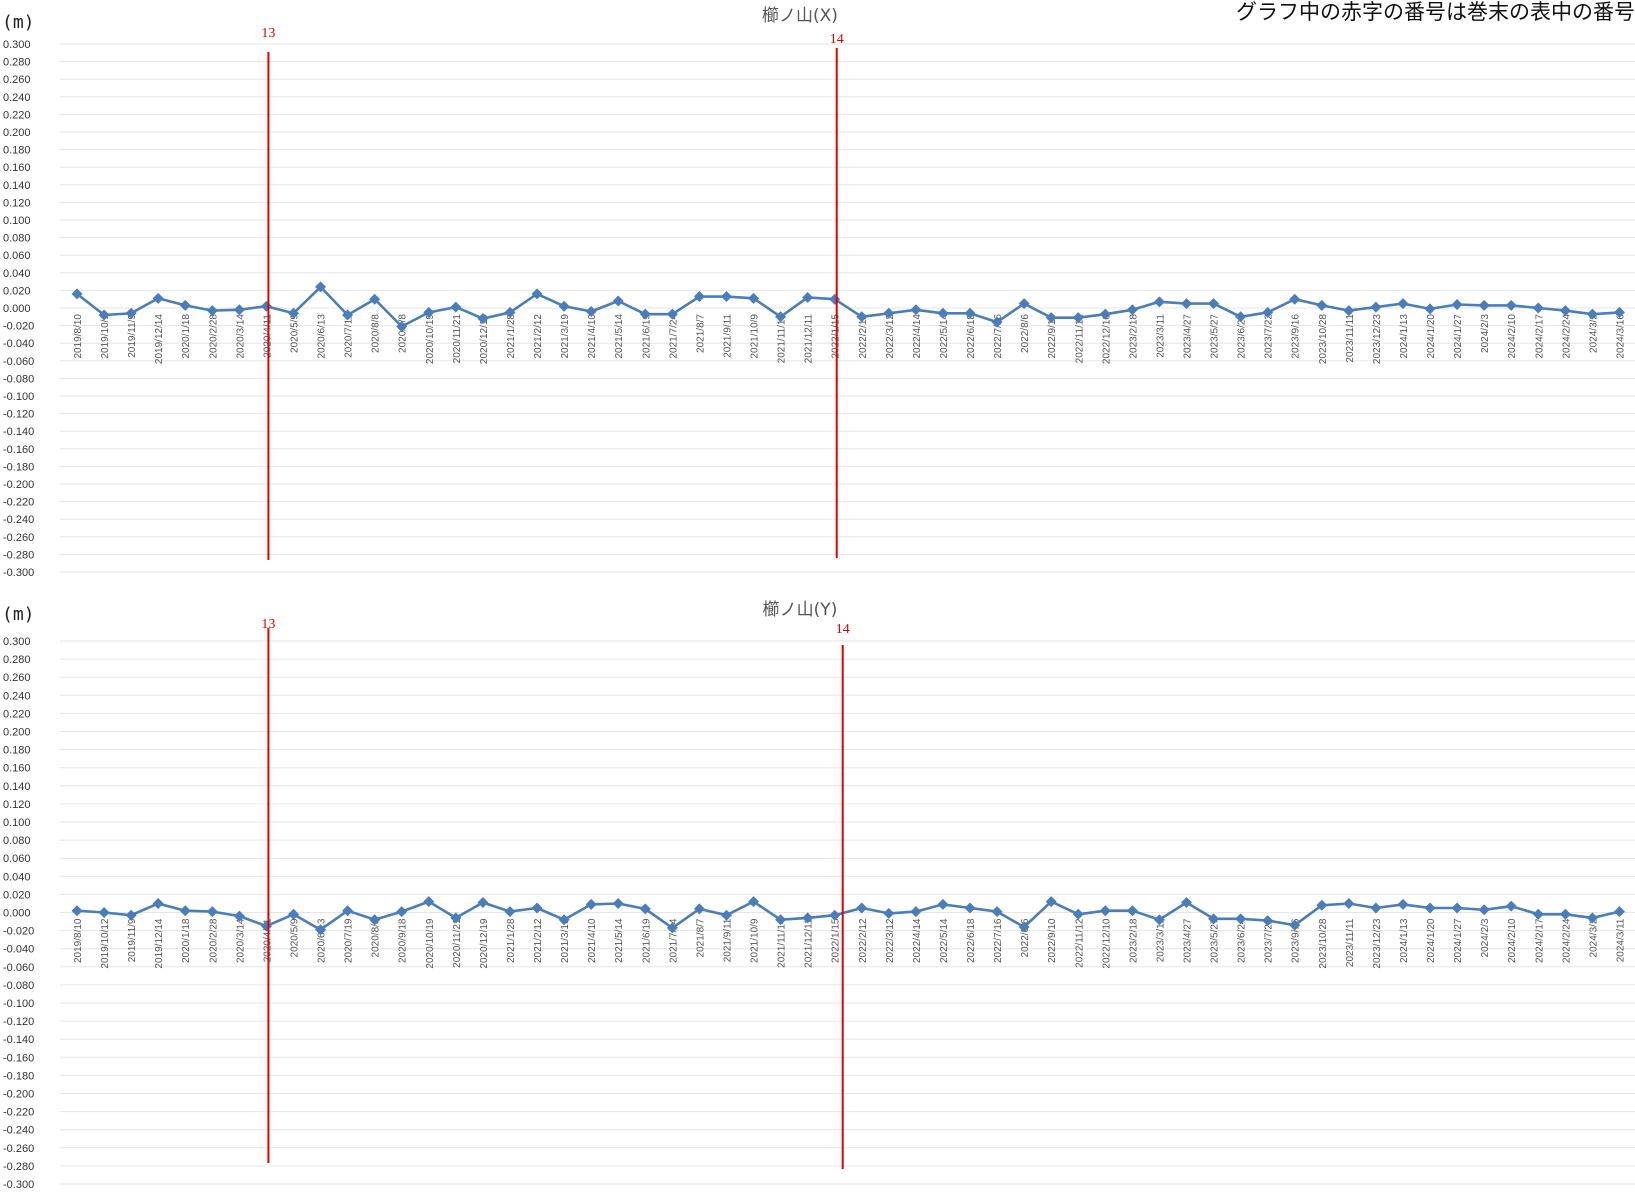  Describe the element at coordinates (17, 256) in the screenshot. I see `y-tick-label: 0.060` at that location.